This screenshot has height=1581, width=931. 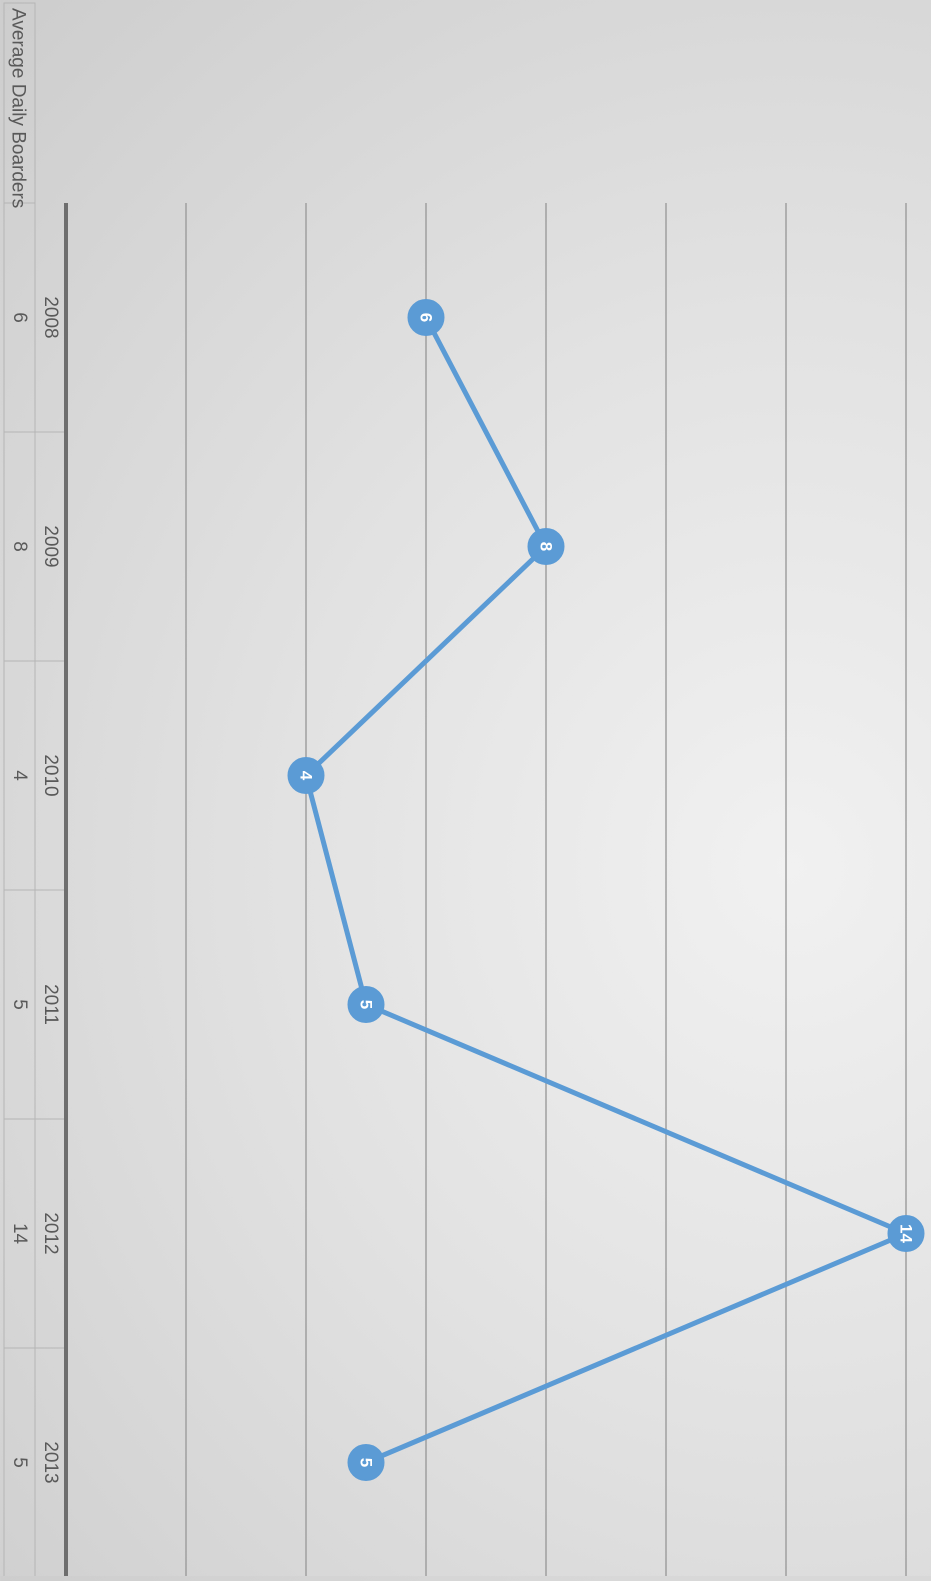 What do you see at coordinates (19, 1234) in the screenshot?
I see `table-value: 14` at bounding box center [19, 1234].